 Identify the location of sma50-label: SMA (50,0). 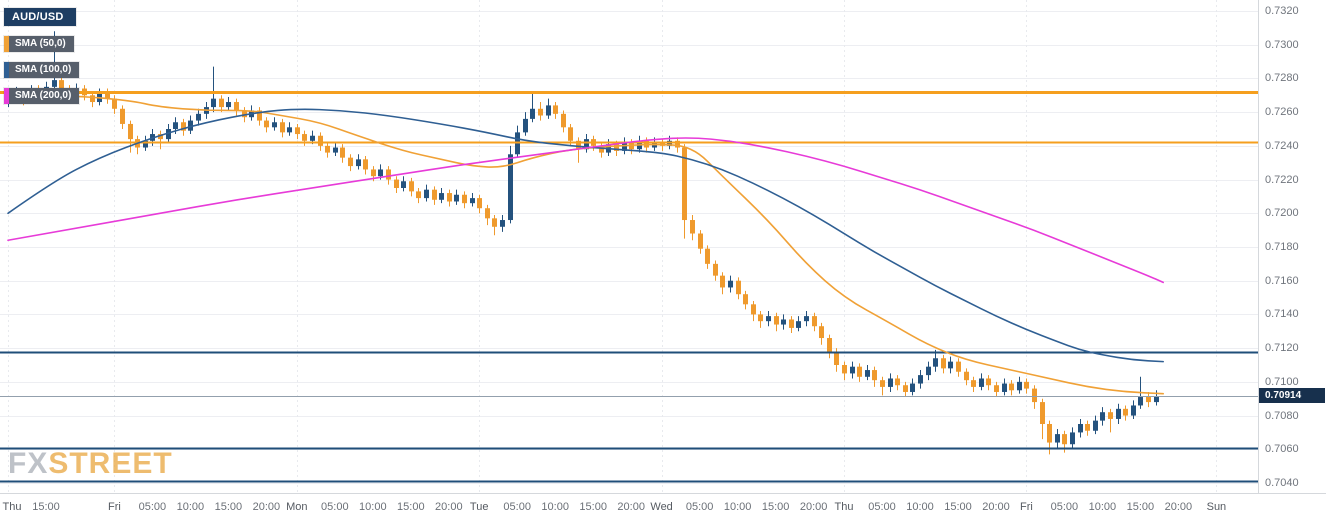
(40, 43).